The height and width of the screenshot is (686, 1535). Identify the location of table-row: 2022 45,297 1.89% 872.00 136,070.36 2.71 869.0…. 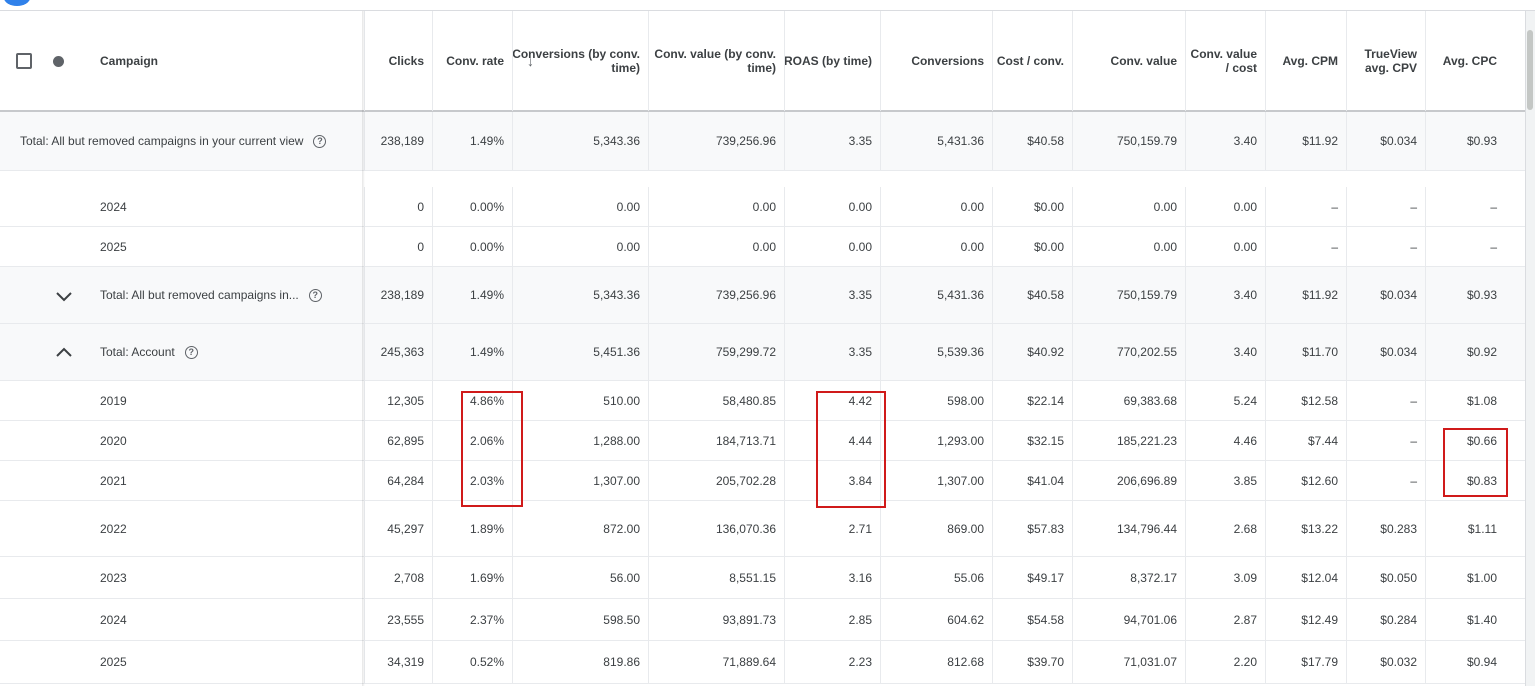
(762, 529).